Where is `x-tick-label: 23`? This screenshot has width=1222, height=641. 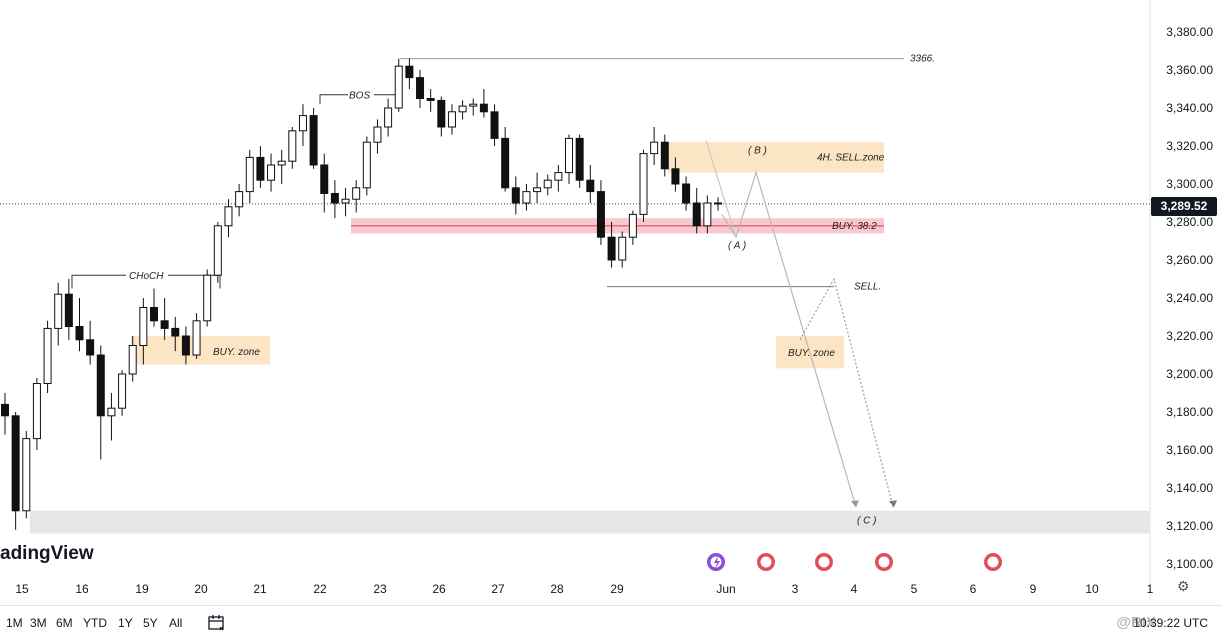
x-tick-label: 23 is located at coordinates (380, 589).